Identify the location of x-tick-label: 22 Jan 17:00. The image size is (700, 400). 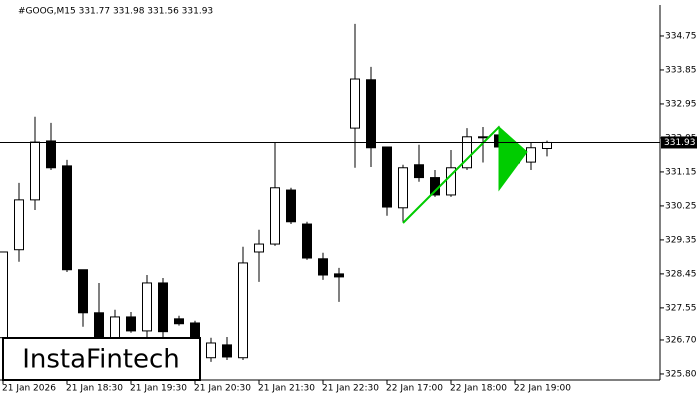
(414, 389).